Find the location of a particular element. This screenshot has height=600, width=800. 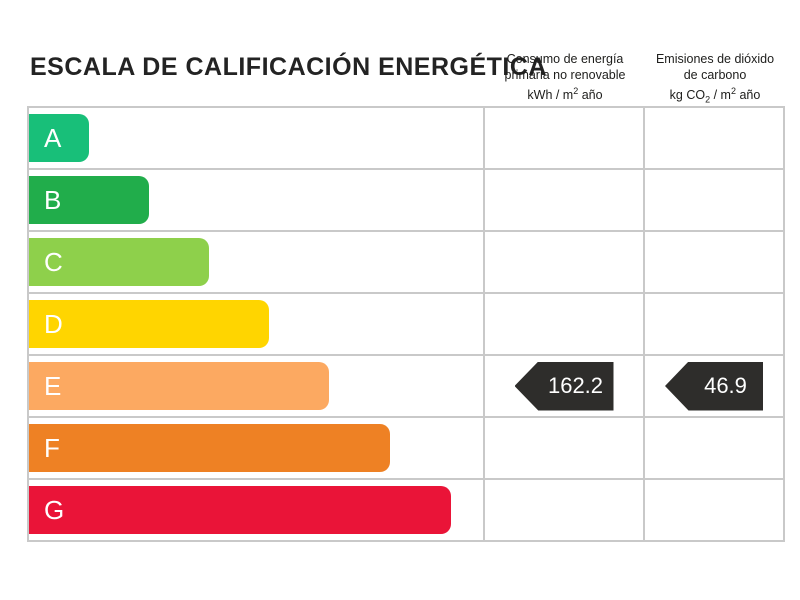

consumption-header-line1: Consumo de energía is located at coordinates (565, 59).